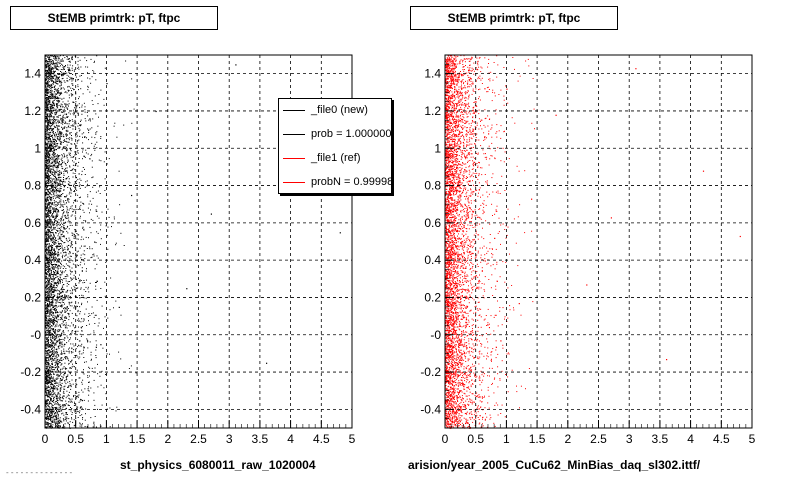  What do you see at coordinates (32, 223) in the screenshot?
I see `y-tick-label: 0.6` at bounding box center [32, 223].